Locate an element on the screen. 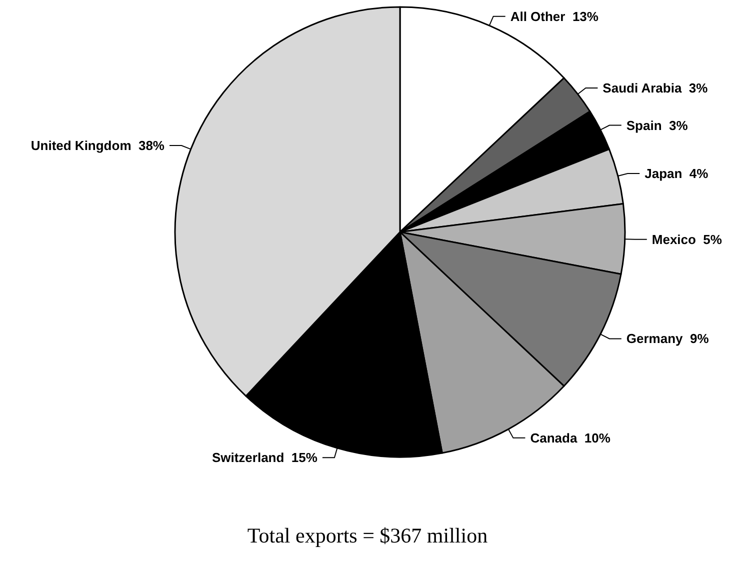  slice-label: Spain 3% is located at coordinates (657, 125).